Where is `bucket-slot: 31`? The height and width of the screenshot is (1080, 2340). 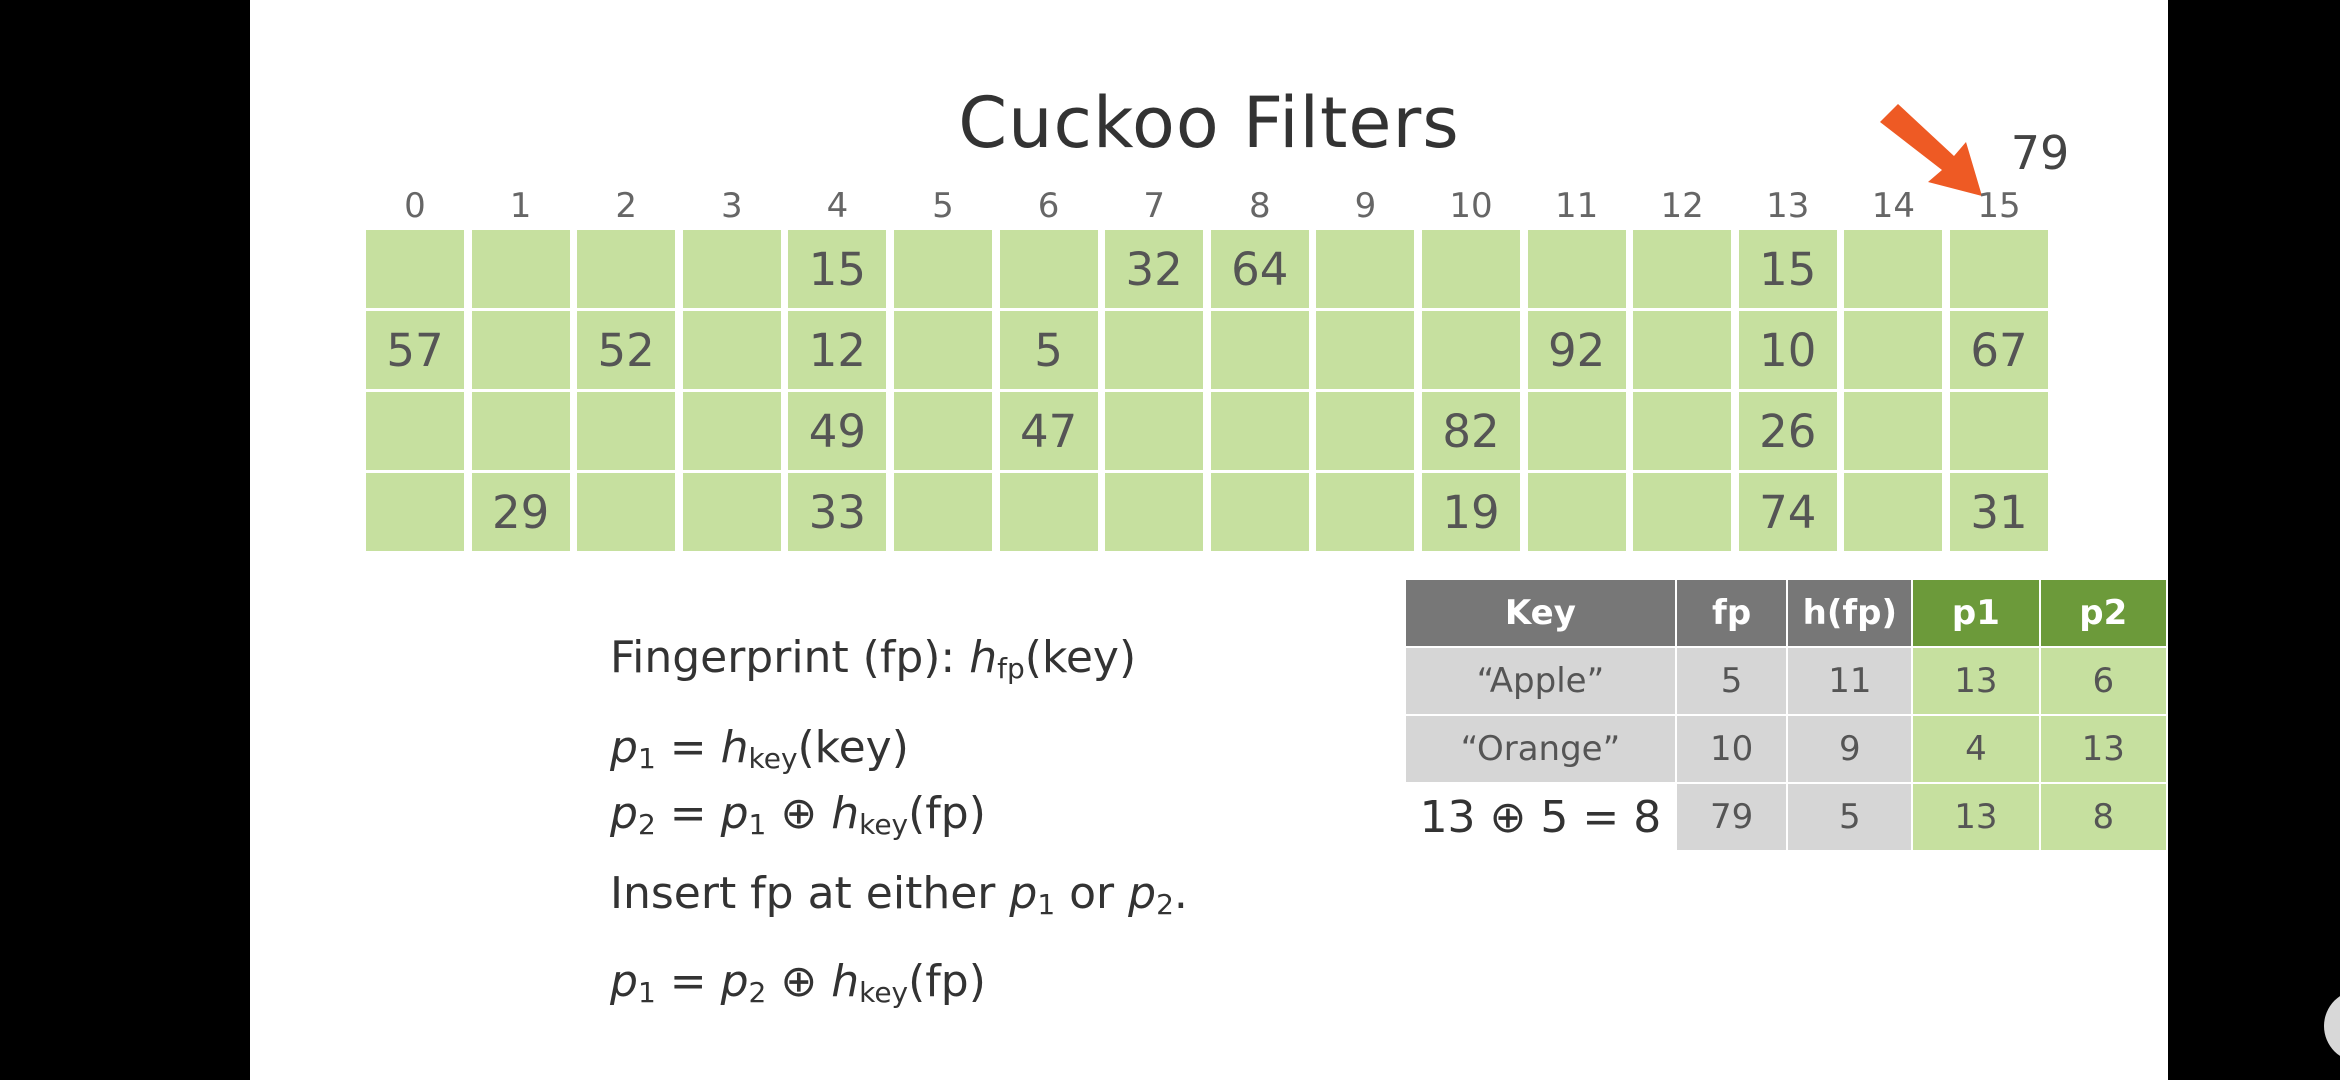 bucket-slot: 31 is located at coordinates (1999, 512).